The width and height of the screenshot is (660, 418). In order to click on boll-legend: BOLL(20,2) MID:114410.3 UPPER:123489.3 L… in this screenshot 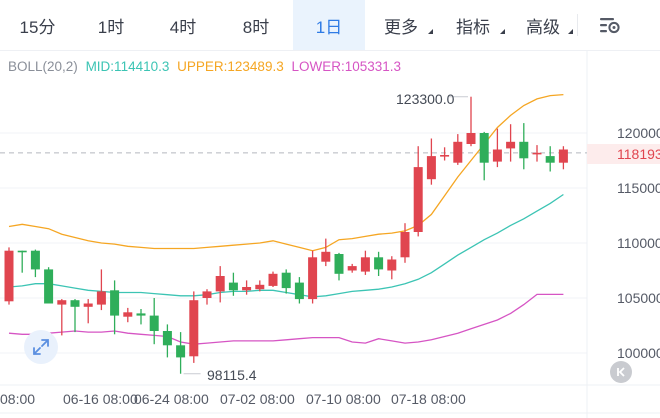, I will do `click(206, 66)`.